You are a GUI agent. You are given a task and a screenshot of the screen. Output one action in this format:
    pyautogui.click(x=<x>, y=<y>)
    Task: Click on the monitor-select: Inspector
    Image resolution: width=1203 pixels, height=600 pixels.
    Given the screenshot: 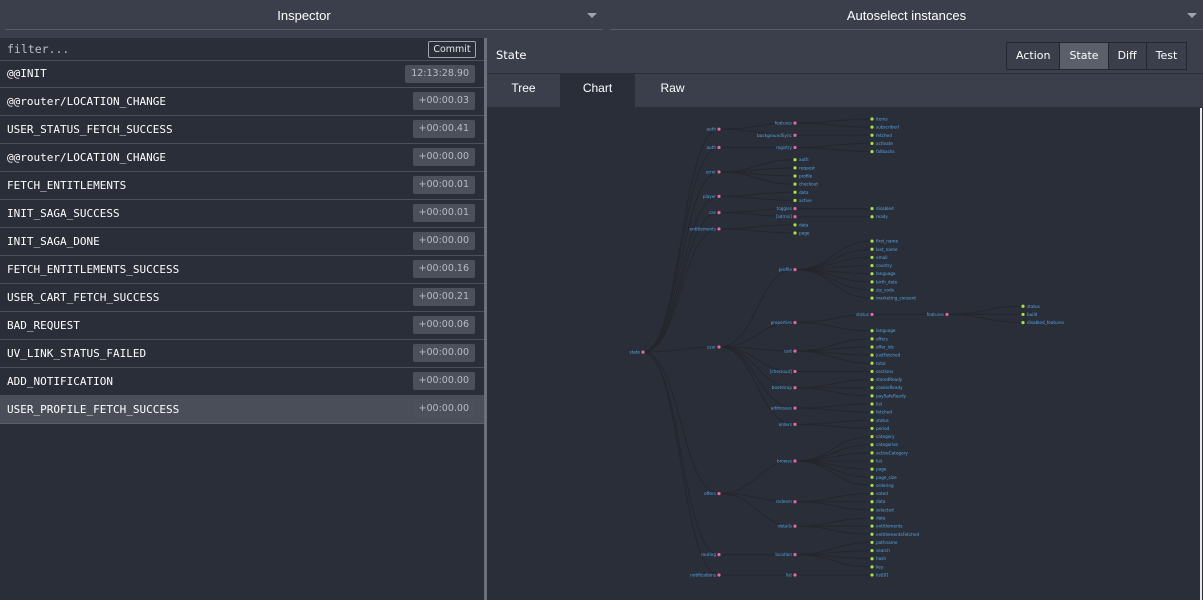 What is the action you would take?
    pyautogui.click(x=304, y=15)
    